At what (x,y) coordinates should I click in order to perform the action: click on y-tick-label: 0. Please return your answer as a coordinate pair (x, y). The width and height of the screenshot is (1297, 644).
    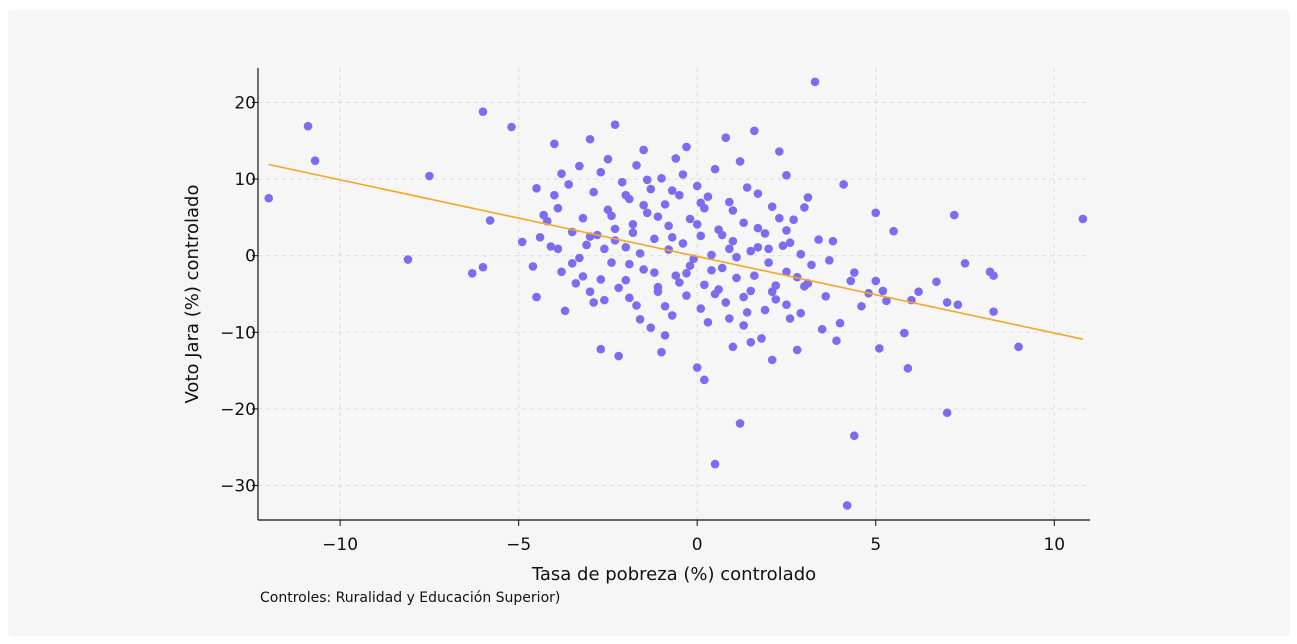
    Looking at the image, I should click on (250, 257).